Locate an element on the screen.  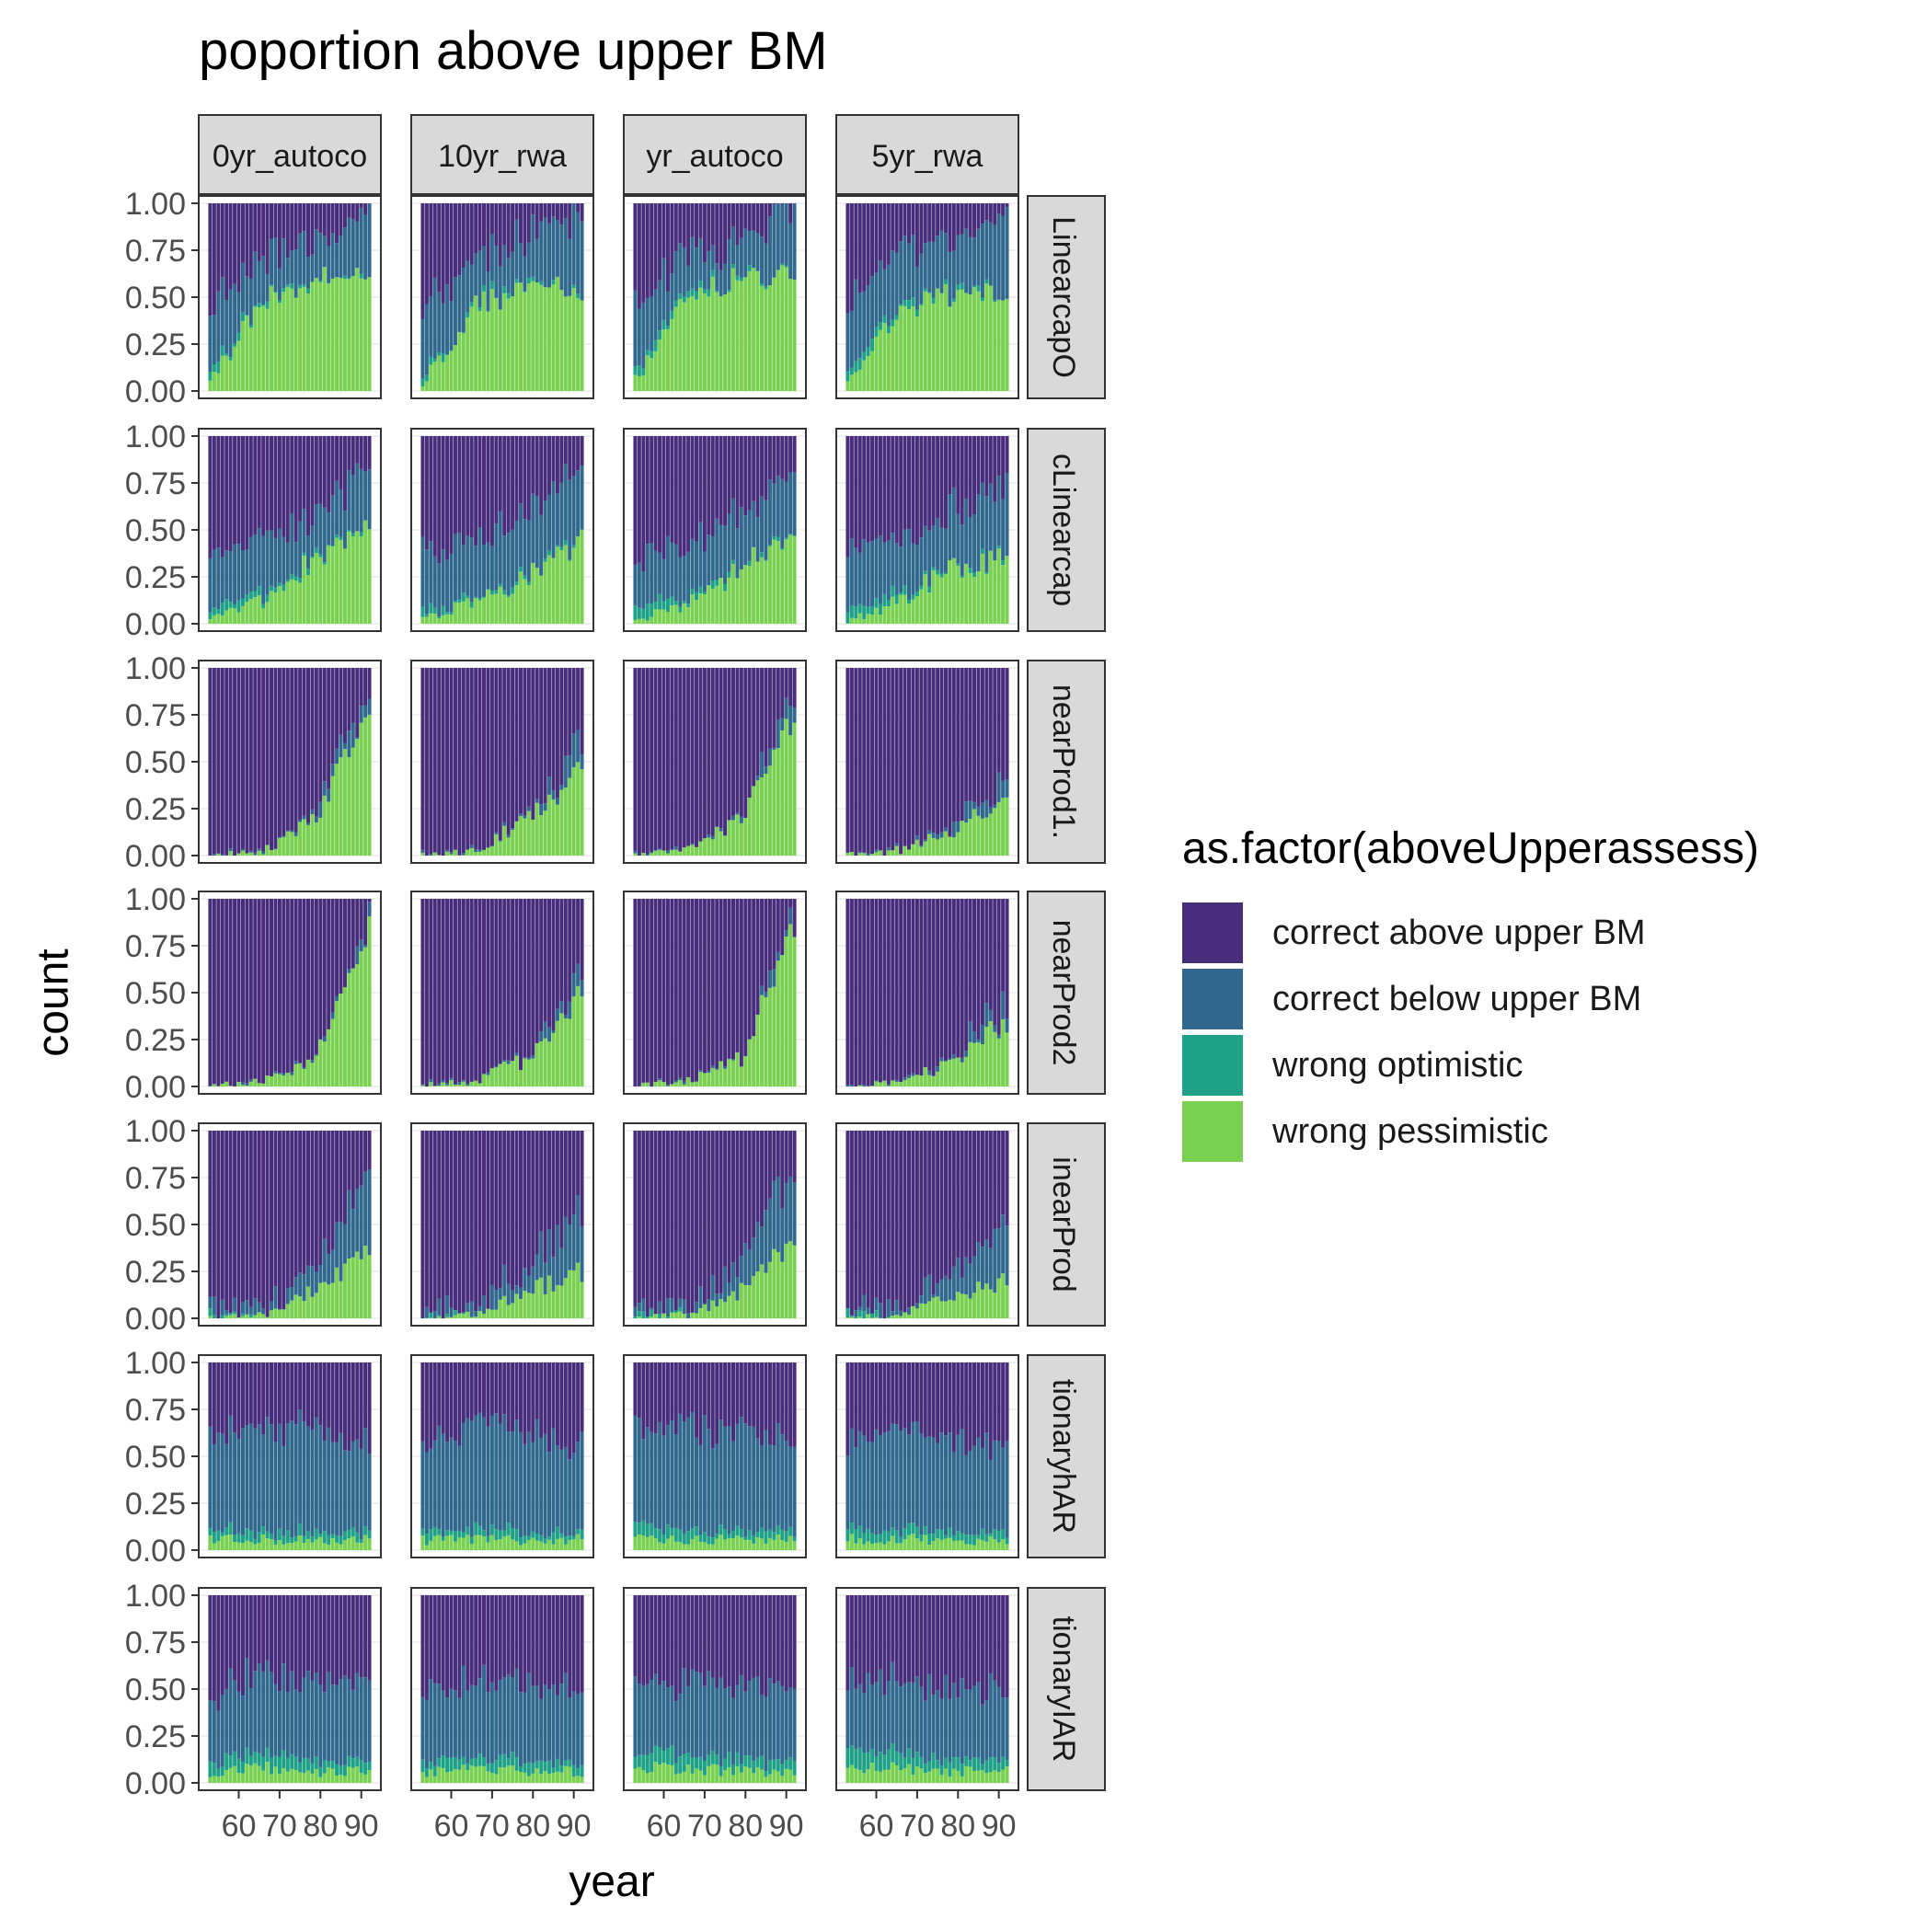
strip-label-clip: LinearcapO is located at coordinates (1063, 297).